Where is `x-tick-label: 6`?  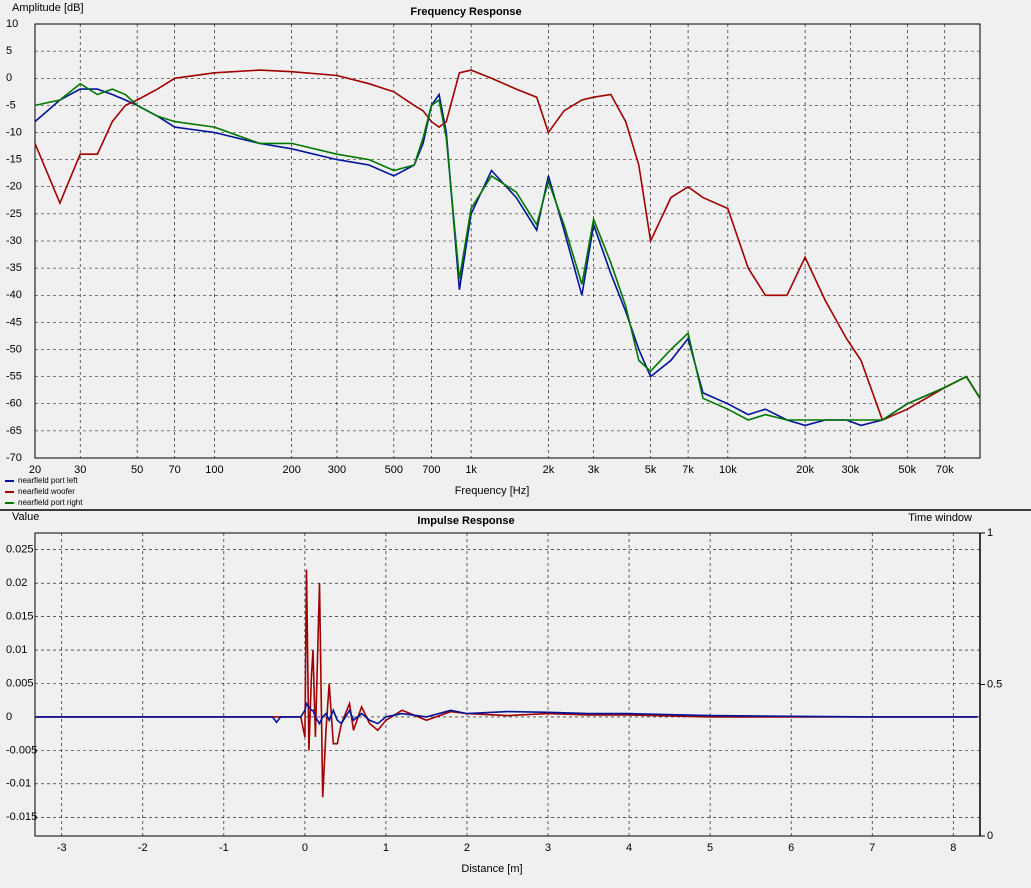
x-tick-label: 6 is located at coordinates (791, 848).